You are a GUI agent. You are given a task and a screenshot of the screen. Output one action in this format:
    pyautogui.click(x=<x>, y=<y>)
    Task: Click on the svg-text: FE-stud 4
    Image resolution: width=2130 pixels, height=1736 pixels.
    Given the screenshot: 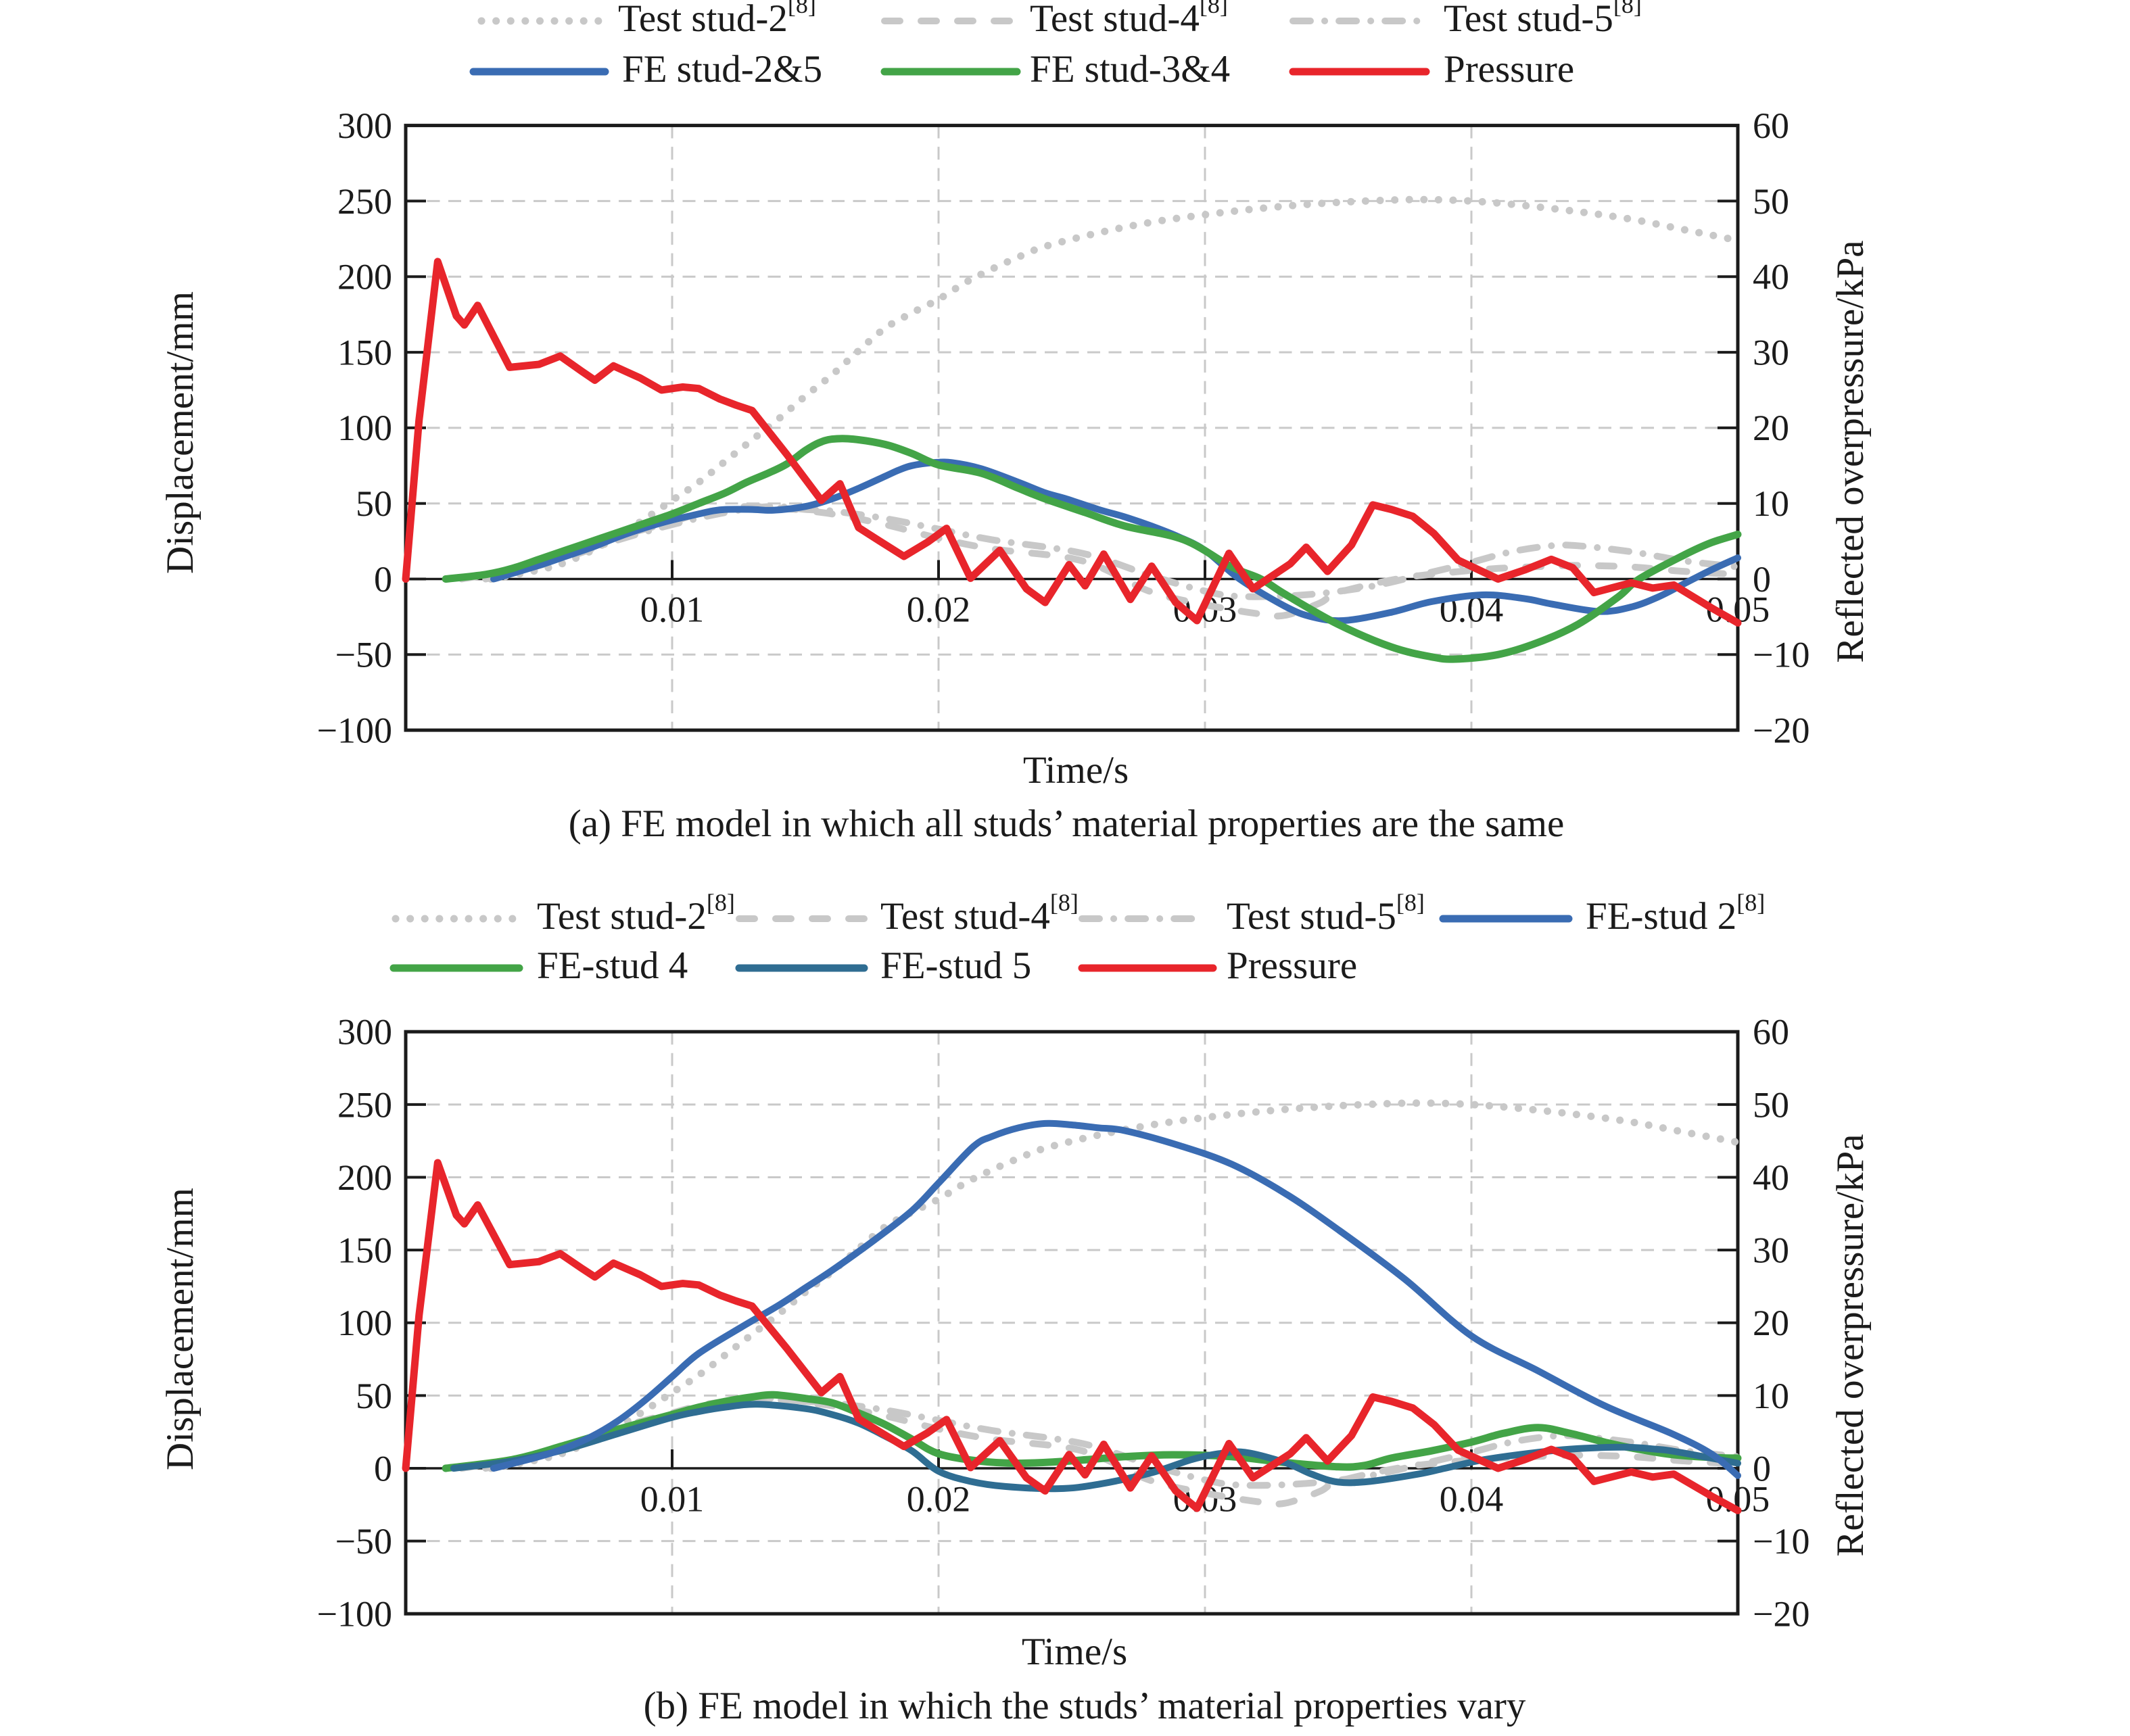 What is the action you would take?
    pyautogui.click(x=612, y=965)
    